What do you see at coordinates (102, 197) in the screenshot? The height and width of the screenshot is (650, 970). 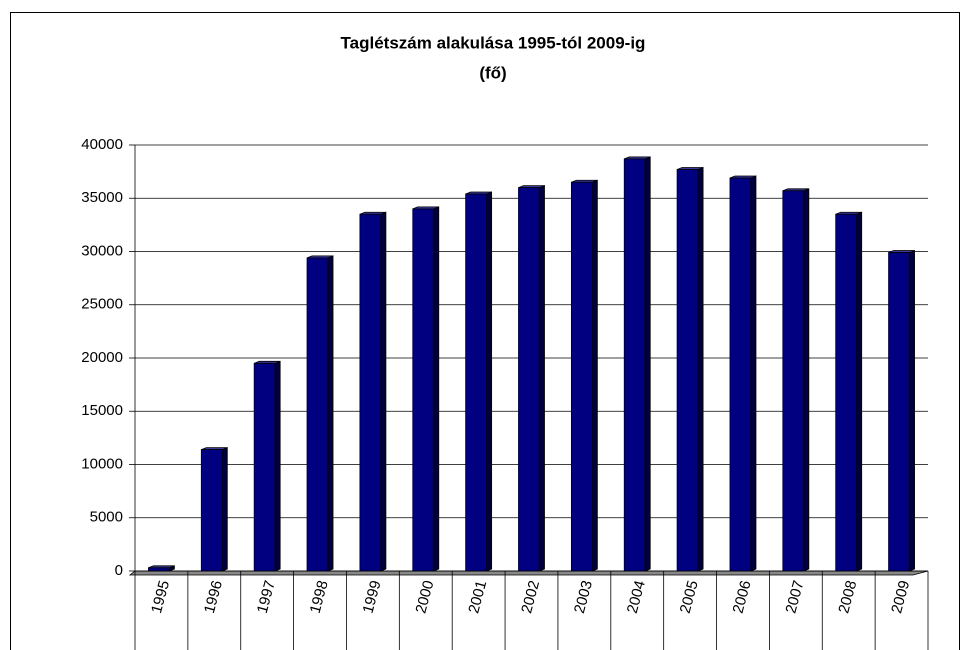 I see `y-tick-label: 35000` at bounding box center [102, 197].